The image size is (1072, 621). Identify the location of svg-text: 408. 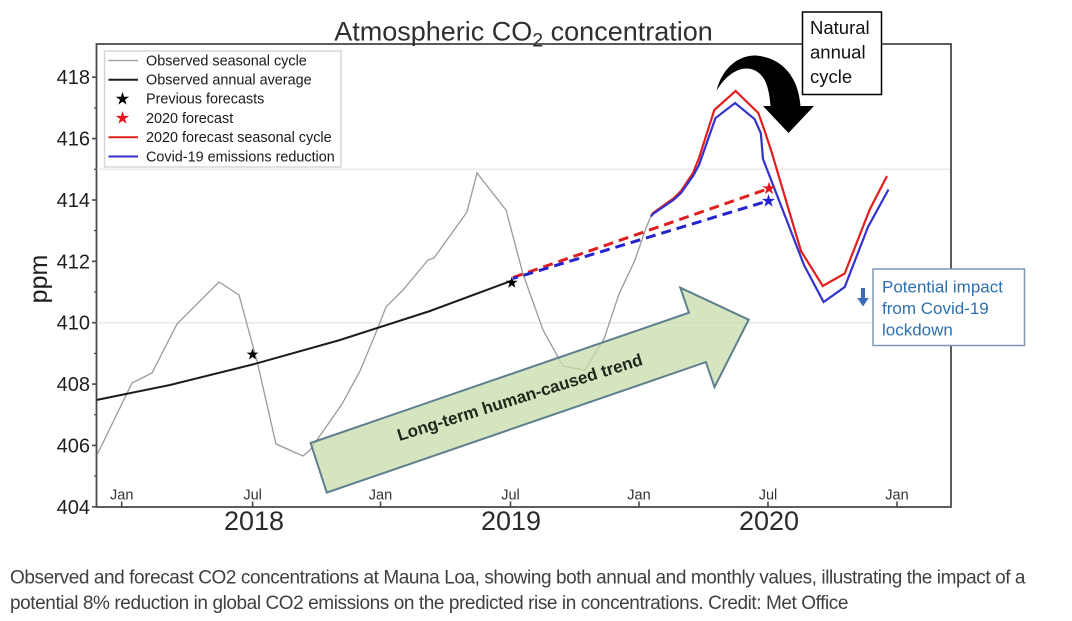
(73, 385).